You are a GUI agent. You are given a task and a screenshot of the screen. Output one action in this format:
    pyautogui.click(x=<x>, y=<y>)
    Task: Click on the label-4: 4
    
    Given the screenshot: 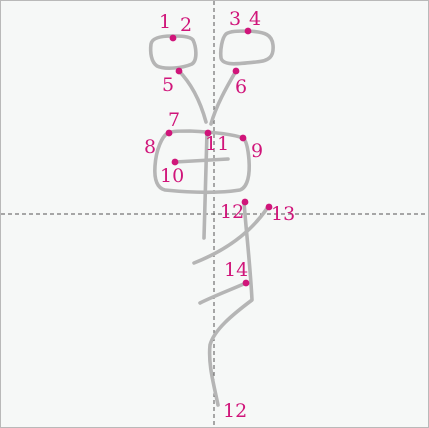 What is the action you would take?
    pyautogui.click(x=255, y=19)
    